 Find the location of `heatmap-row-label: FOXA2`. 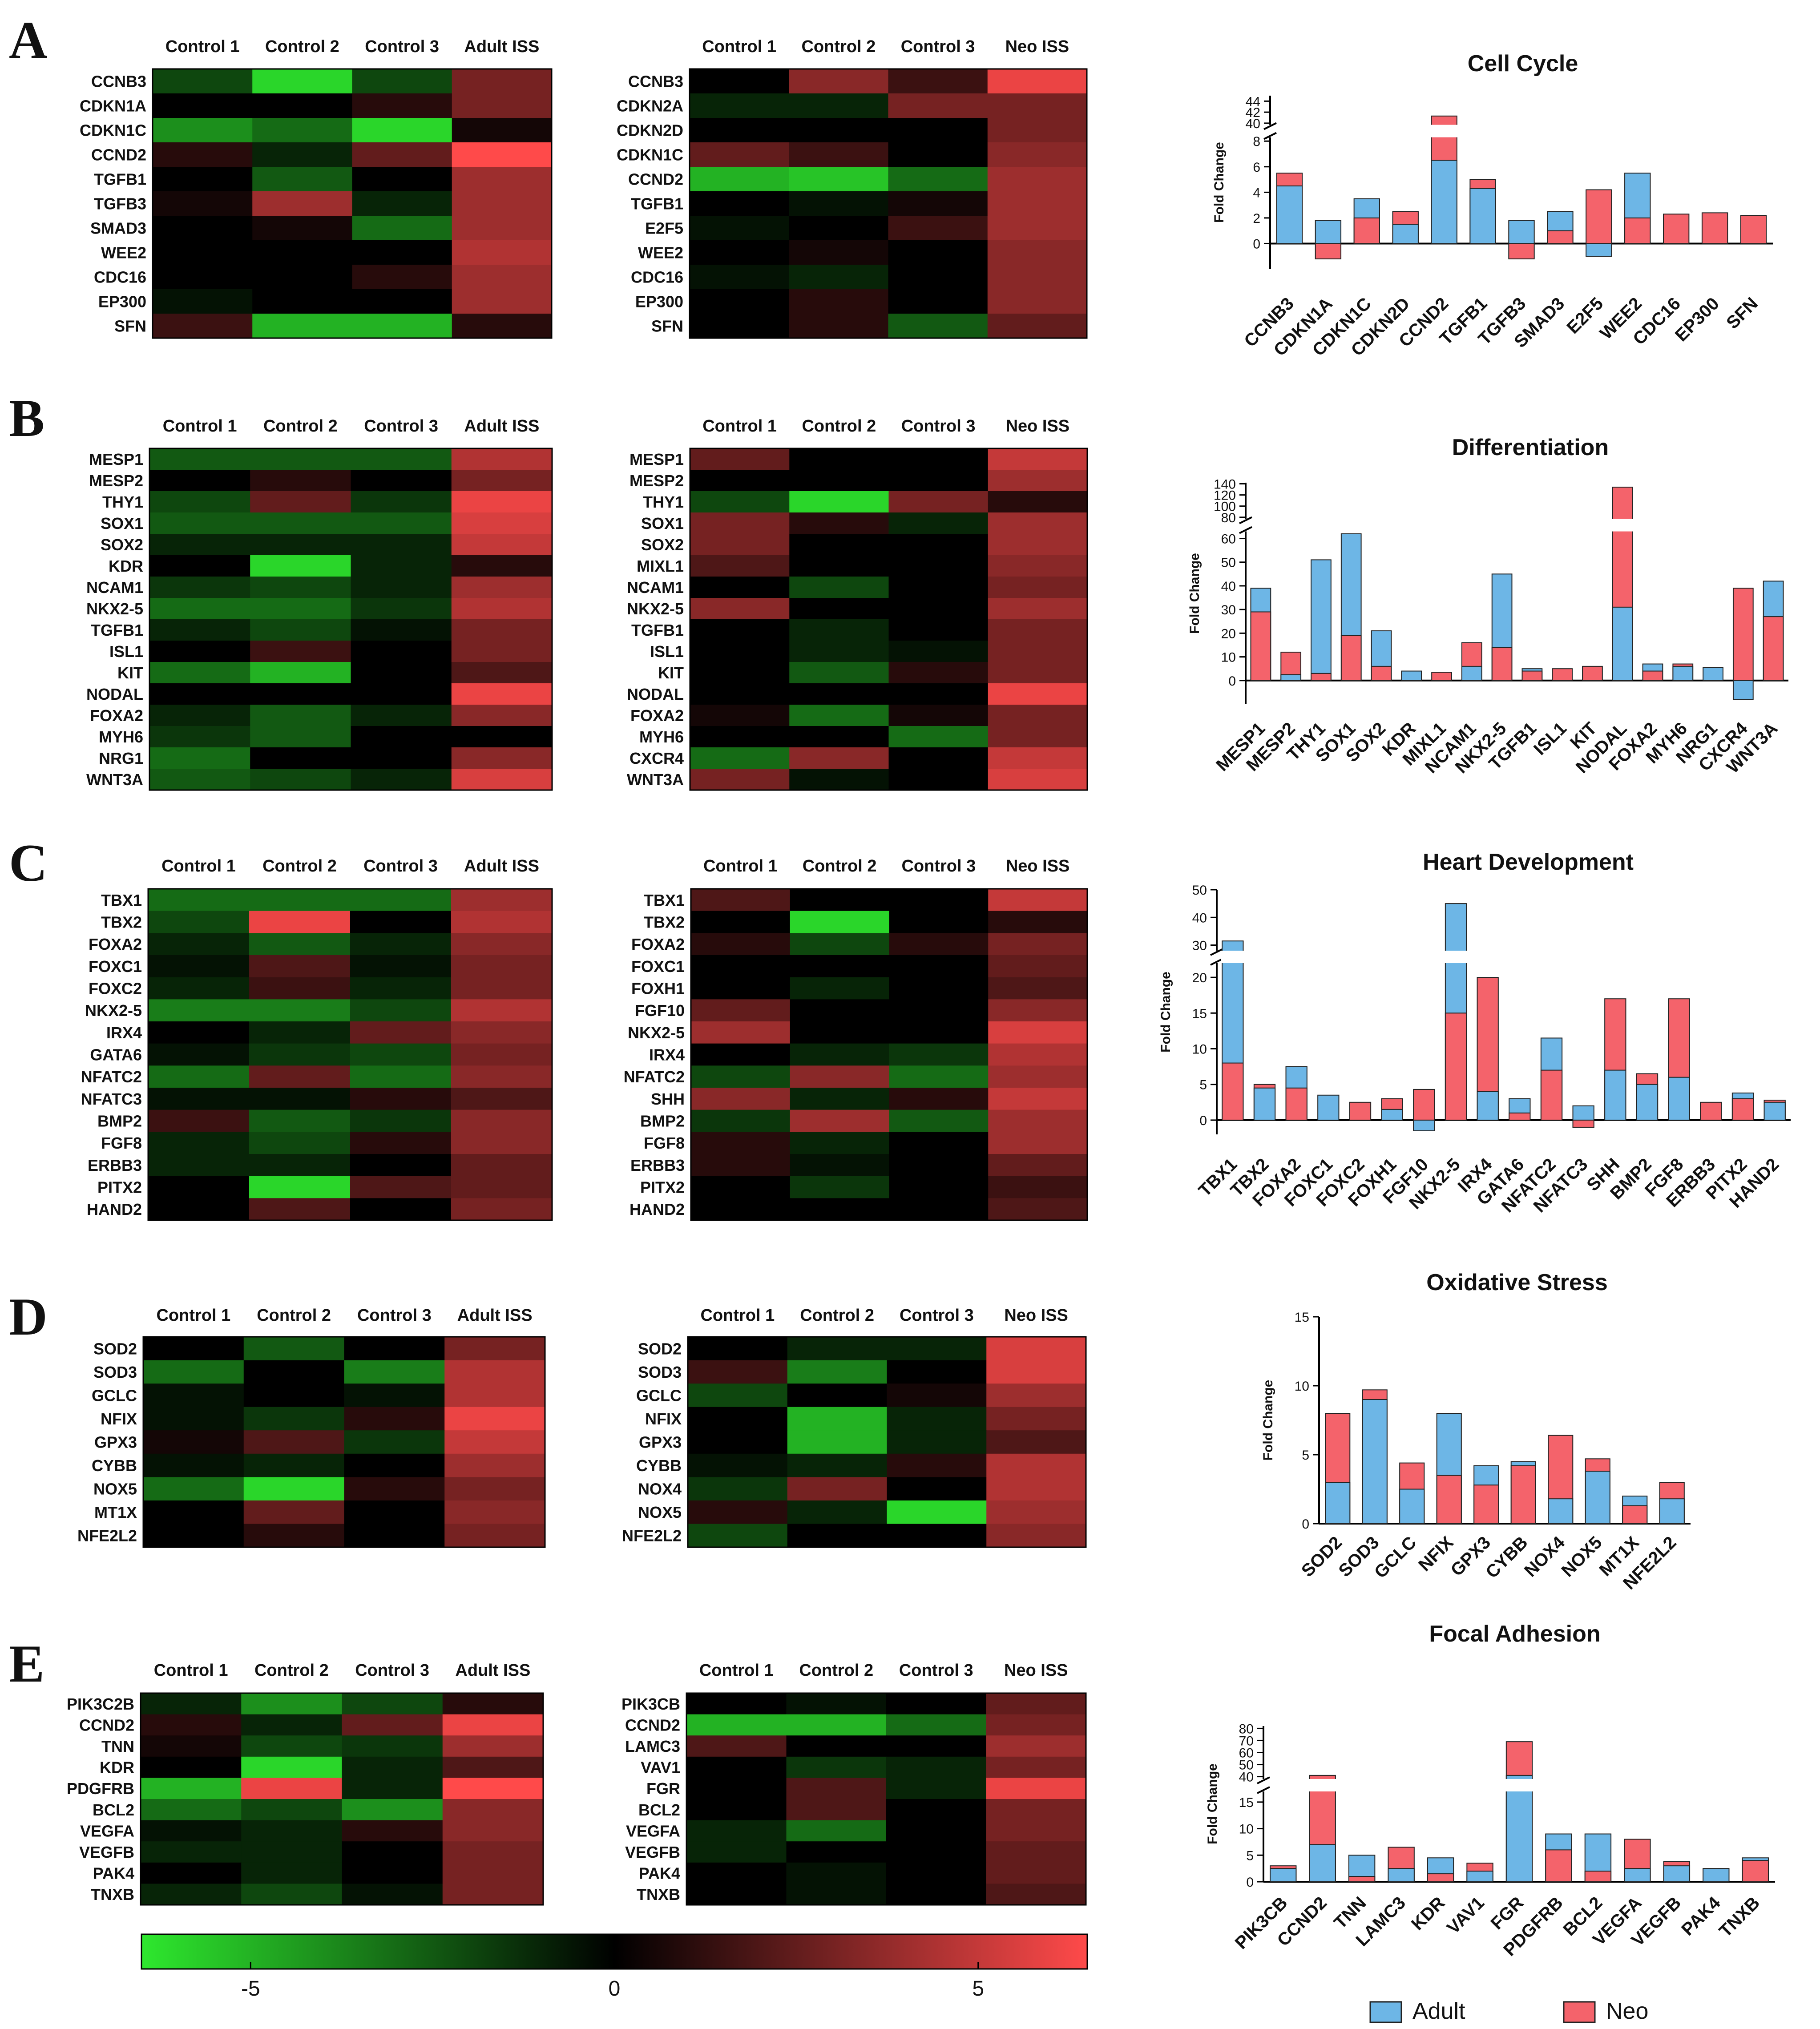

heatmap-row-label: FOXA2 is located at coordinates (658, 944).